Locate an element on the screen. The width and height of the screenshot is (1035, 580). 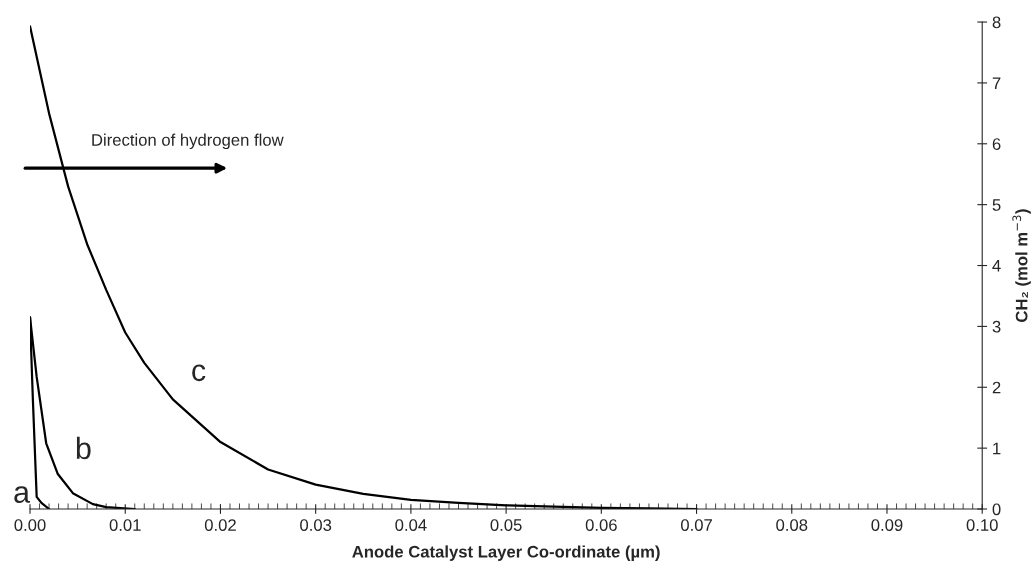
y-tick-label: 8 is located at coordinates (996, 22).